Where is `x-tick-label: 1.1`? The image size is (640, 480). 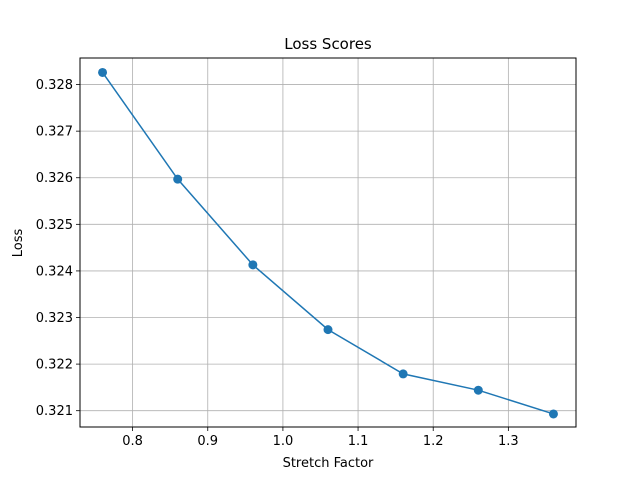 x-tick-label: 1.1 is located at coordinates (358, 441).